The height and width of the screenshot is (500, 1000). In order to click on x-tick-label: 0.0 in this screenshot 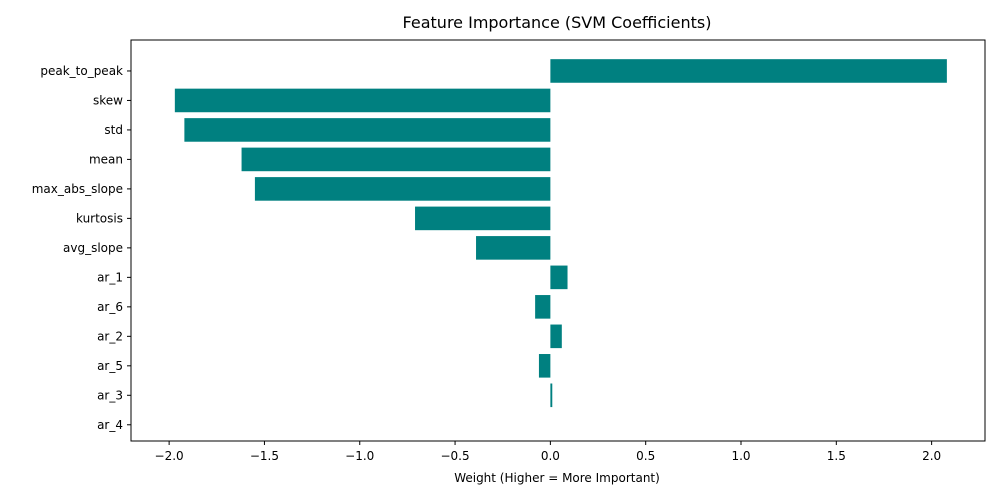, I will do `click(550, 456)`.